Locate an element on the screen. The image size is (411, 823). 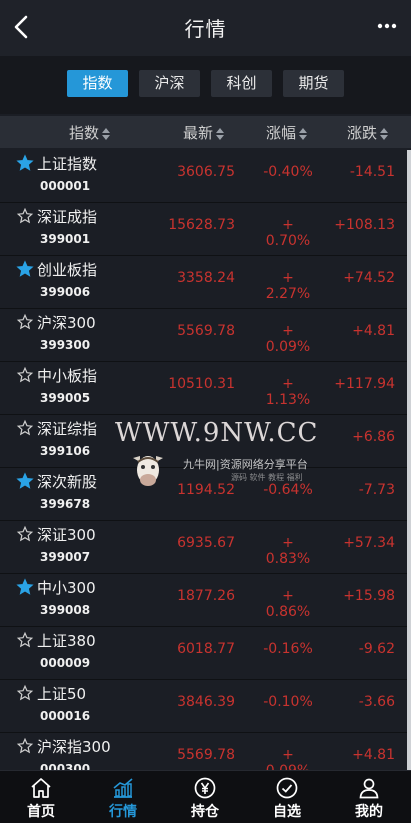
index-code: 000001 is located at coordinates (65, 186).